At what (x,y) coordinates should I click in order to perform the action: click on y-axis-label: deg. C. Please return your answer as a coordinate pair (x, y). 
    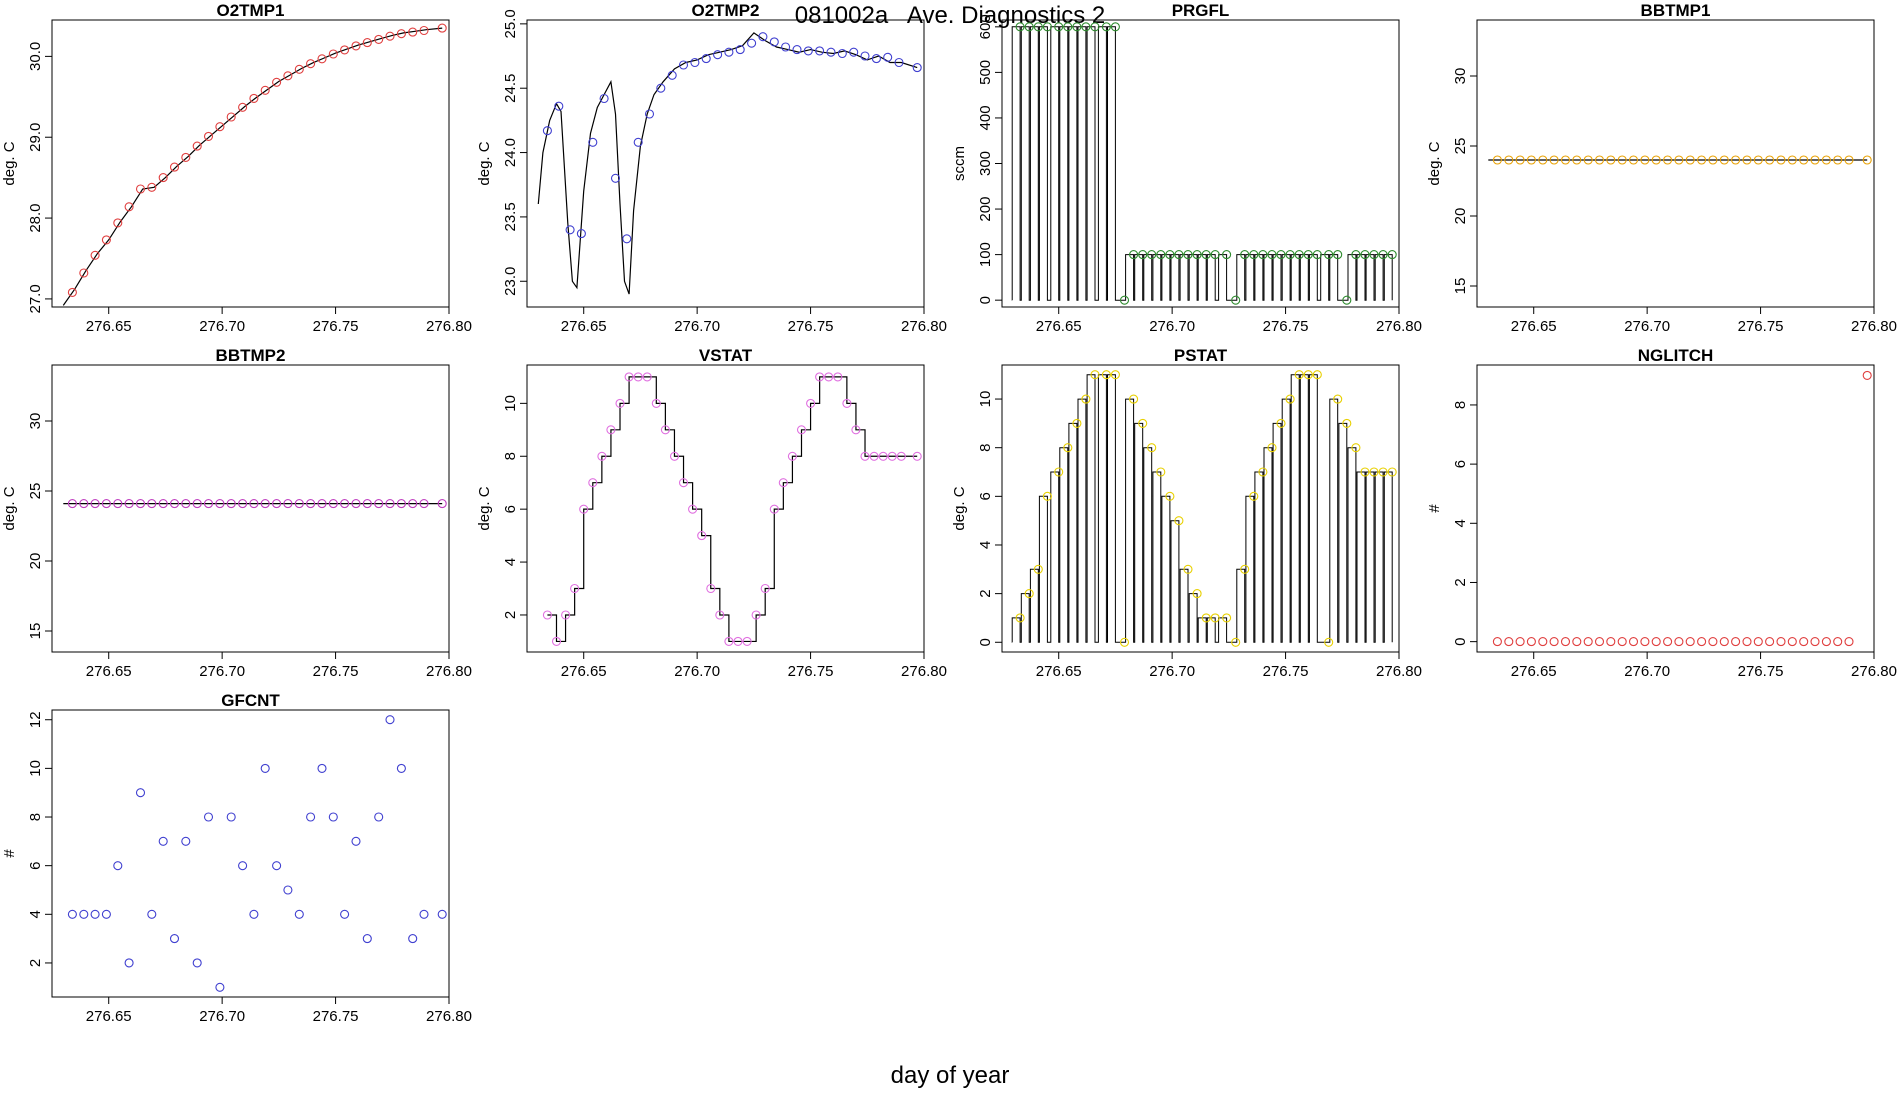
    Looking at the image, I should click on (1434, 163).